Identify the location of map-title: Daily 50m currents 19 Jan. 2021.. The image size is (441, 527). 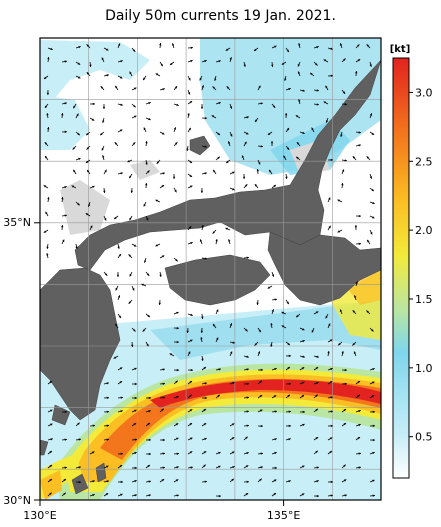
(220, 16).